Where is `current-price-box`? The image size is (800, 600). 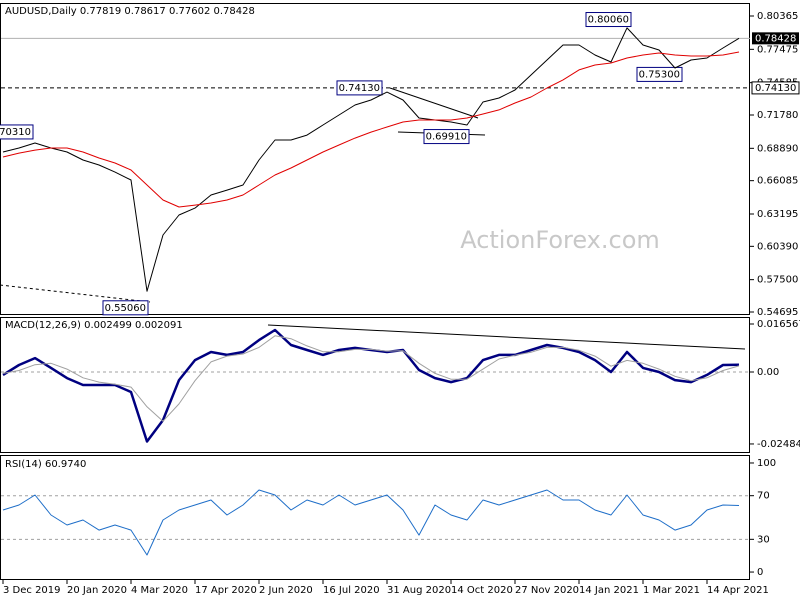 current-price-box is located at coordinates (775, 38).